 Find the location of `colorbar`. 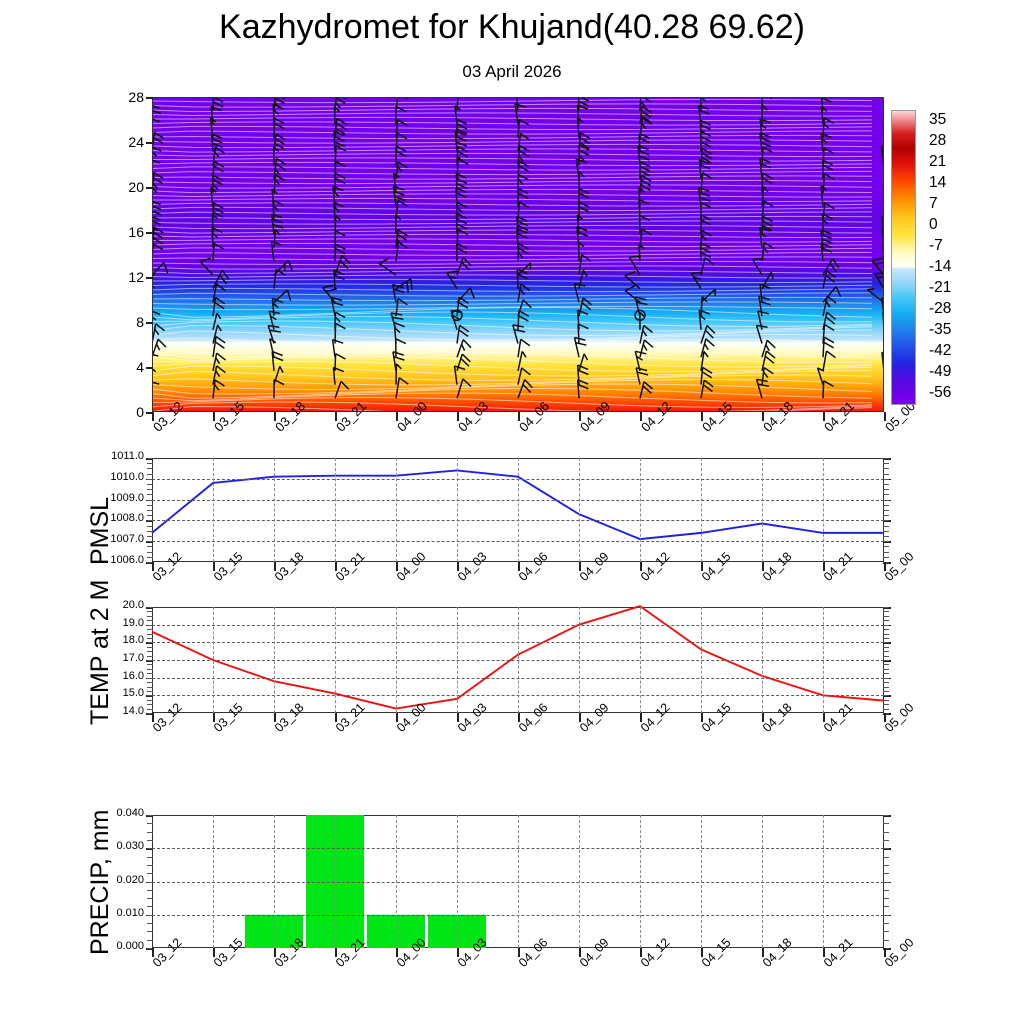

colorbar is located at coordinates (903, 257).